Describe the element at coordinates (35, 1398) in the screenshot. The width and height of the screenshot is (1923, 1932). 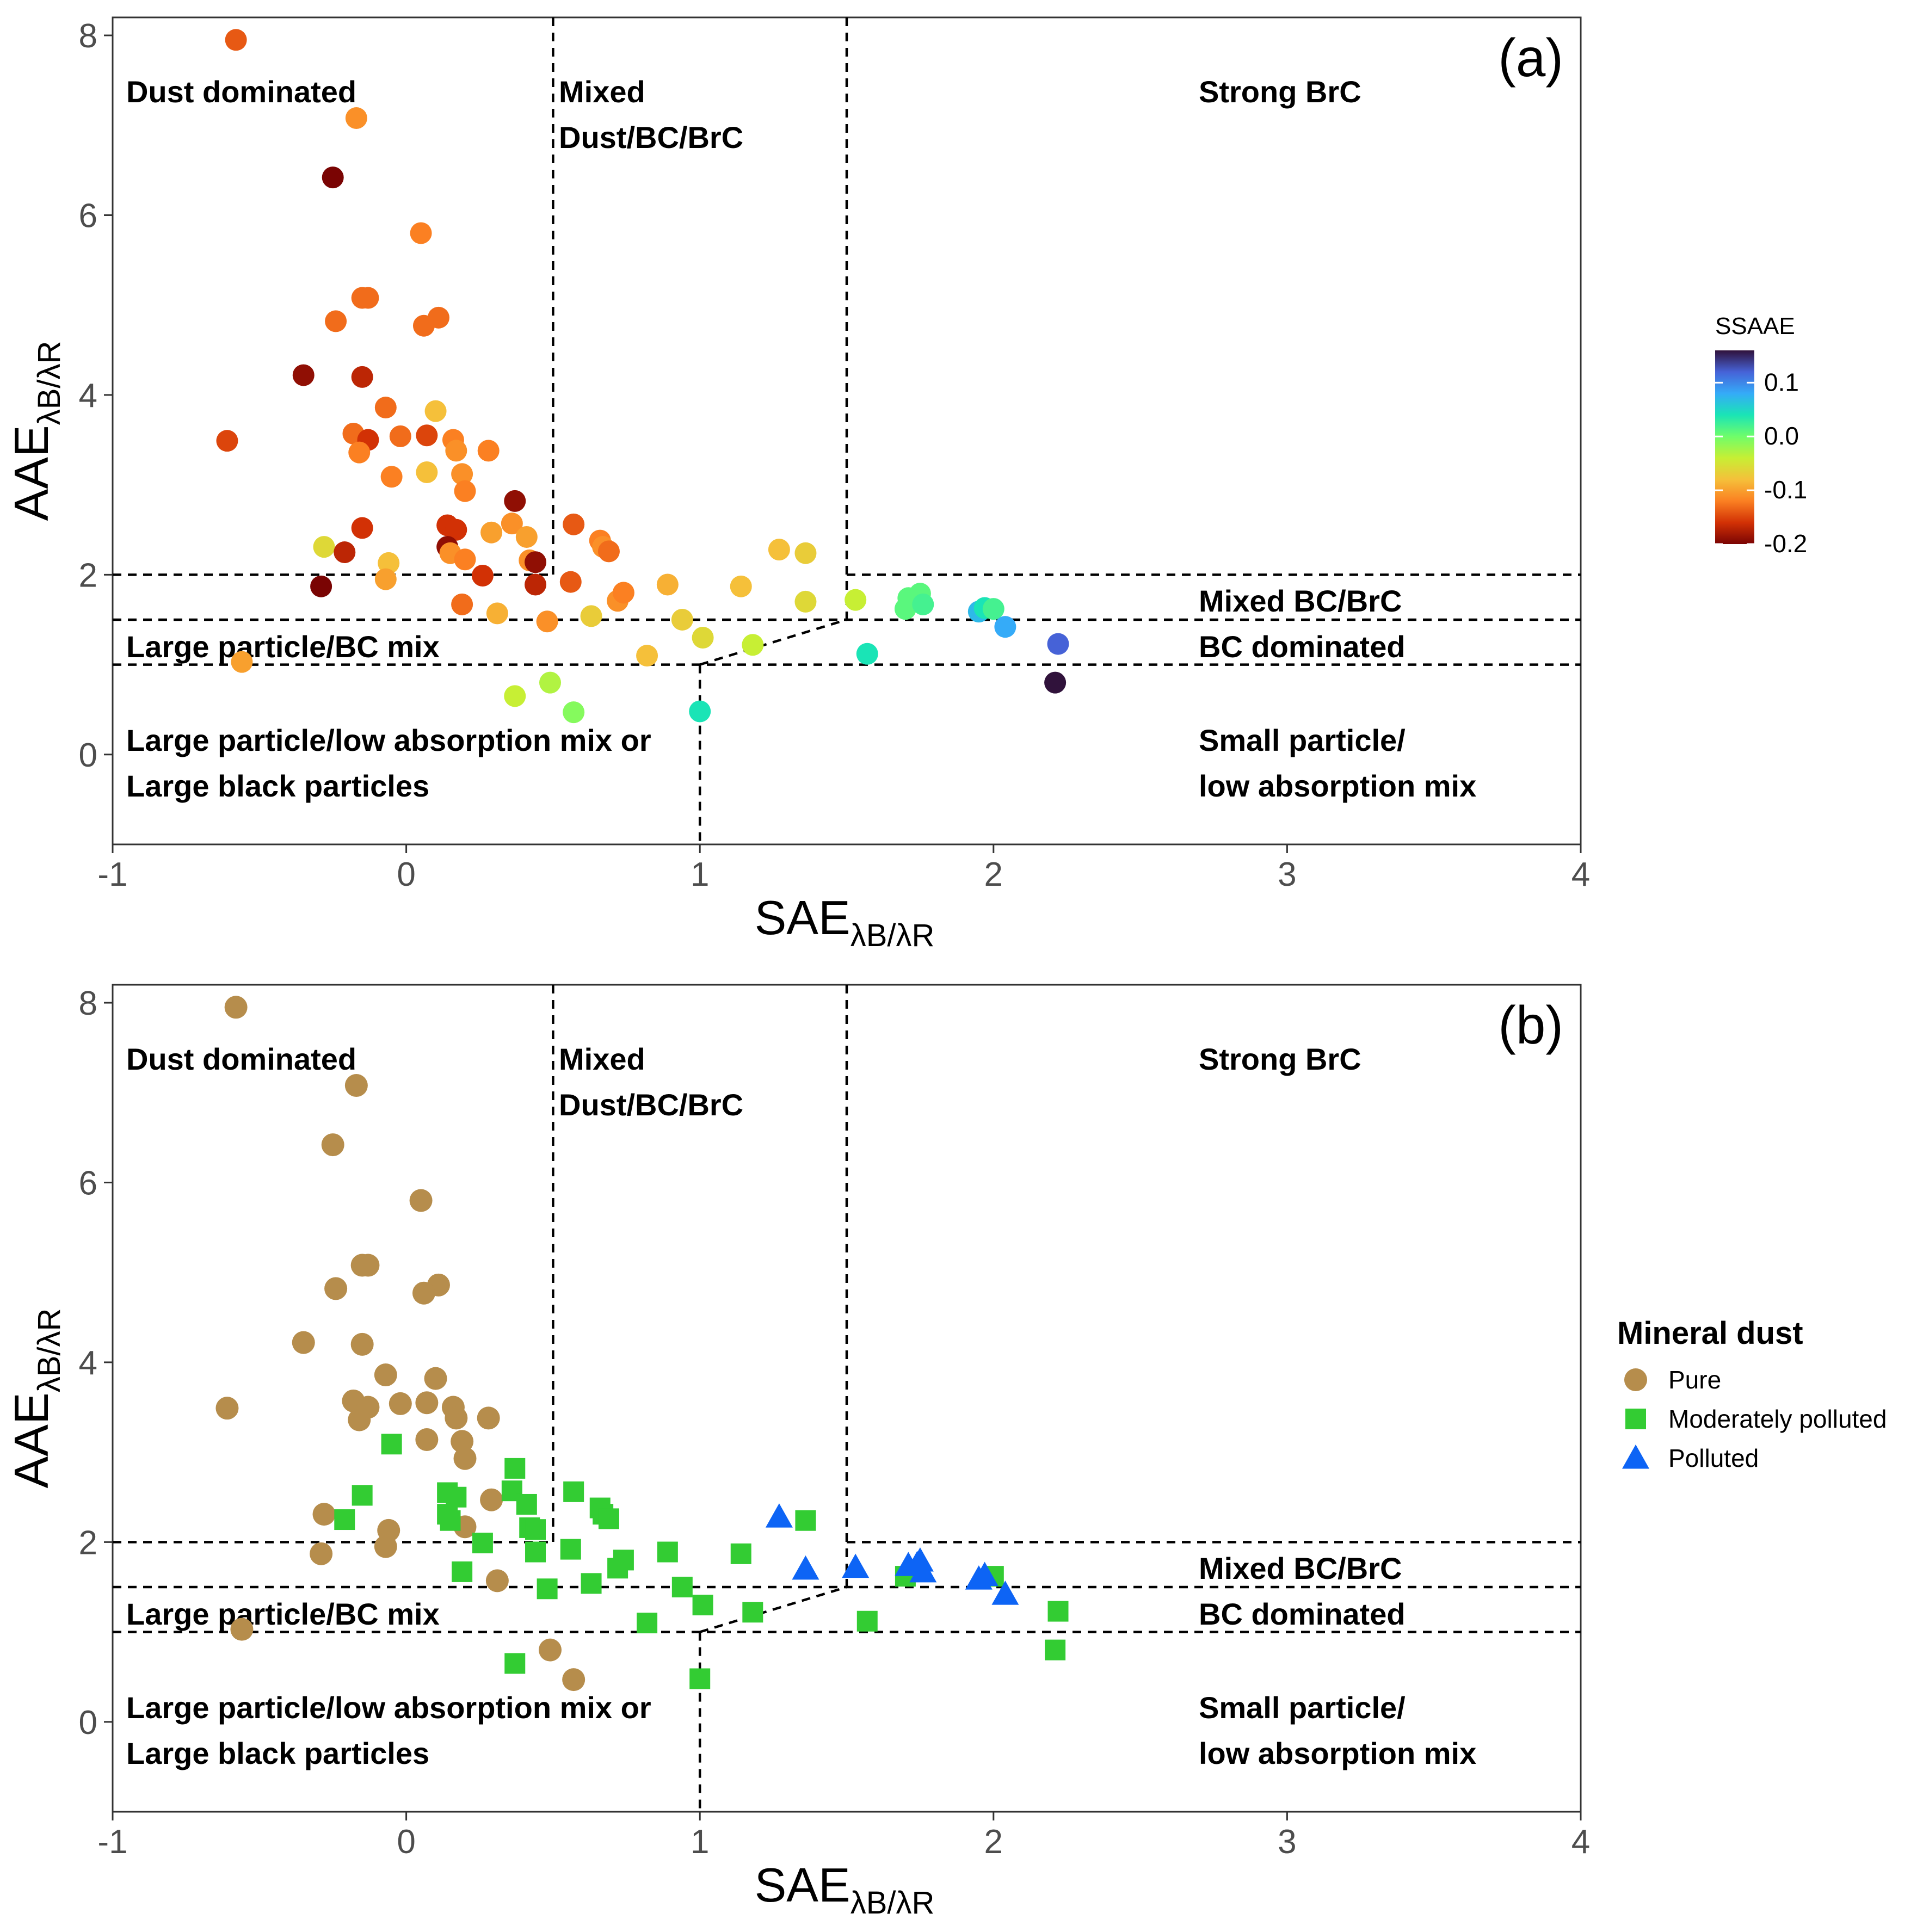
I see `panel-b-y-axis-title: AAEλB/λR` at that location.